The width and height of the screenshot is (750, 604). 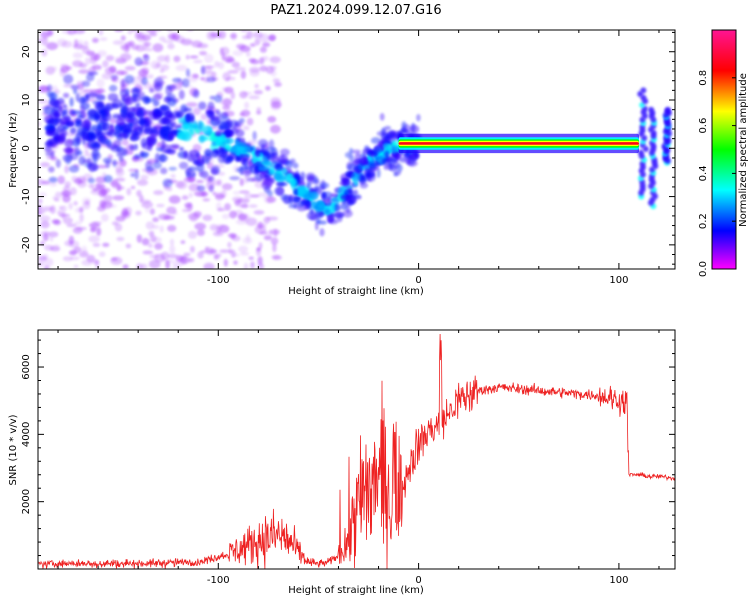 I want to click on y-tick-label: 0, so click(x=26, y=148).